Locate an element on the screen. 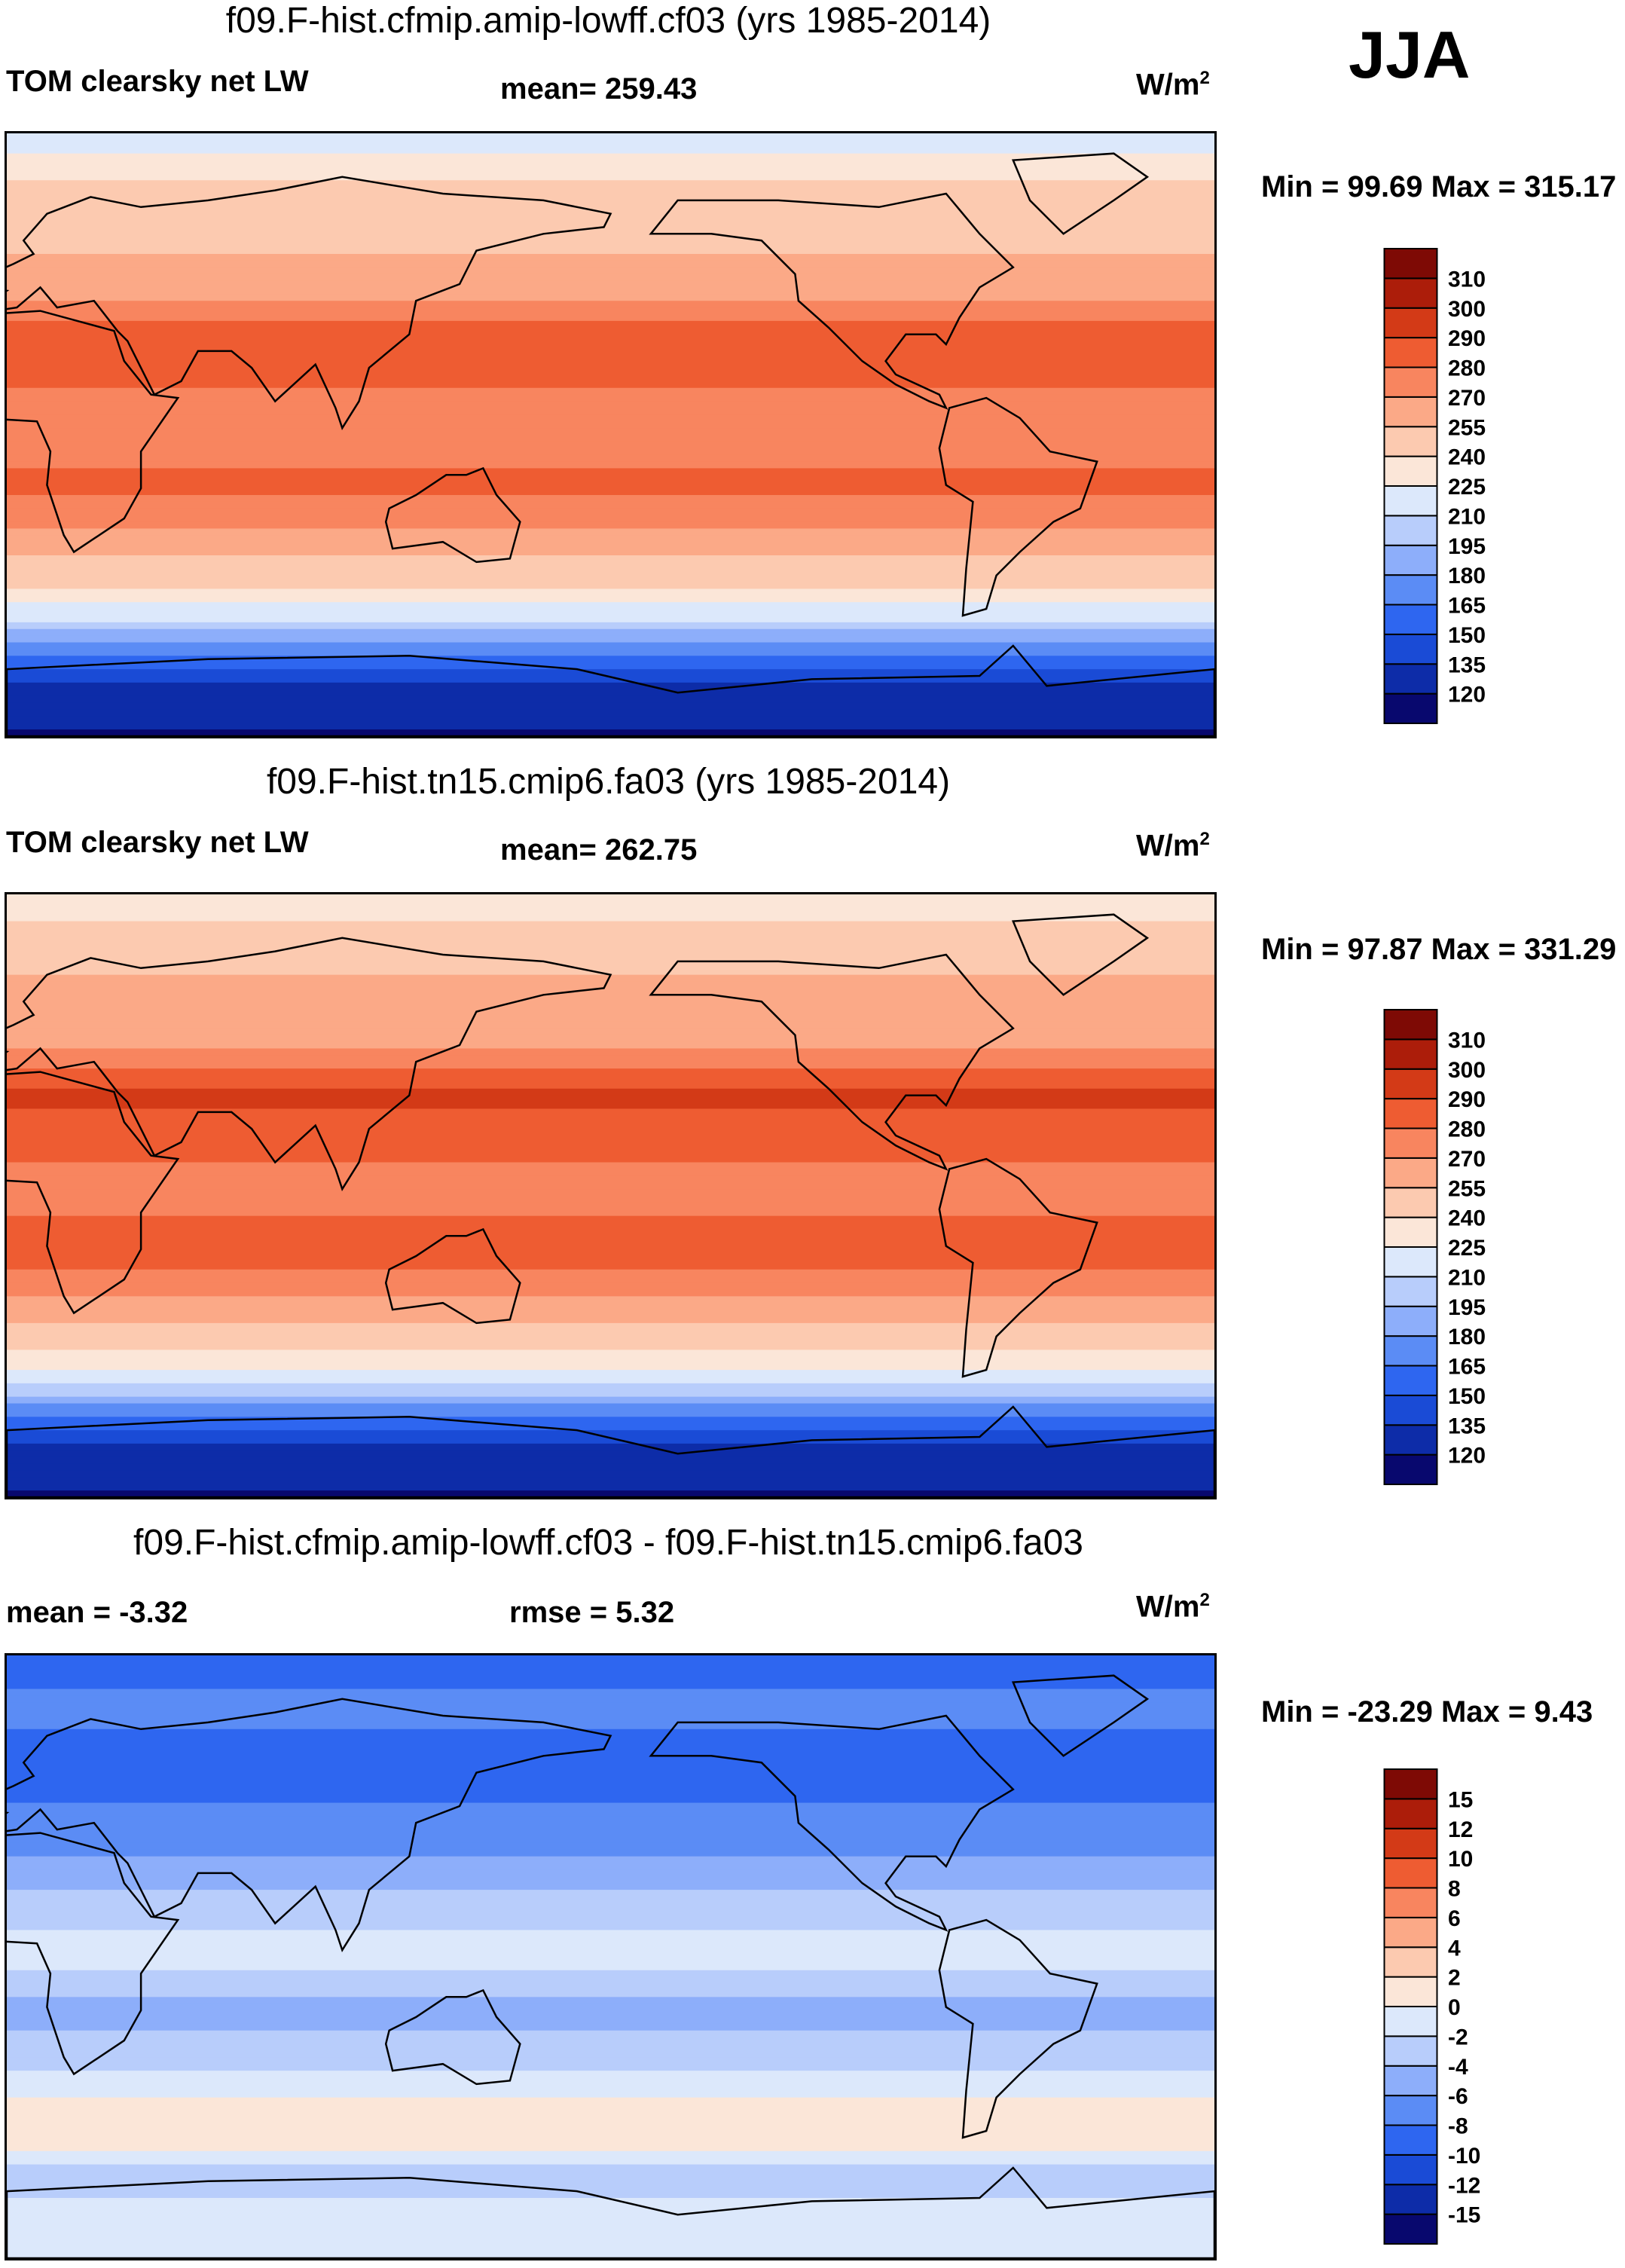 This screenshot has width=1625, height=2268. colorbar-tick-label: 300 is located at coordinates (1467, 1070).